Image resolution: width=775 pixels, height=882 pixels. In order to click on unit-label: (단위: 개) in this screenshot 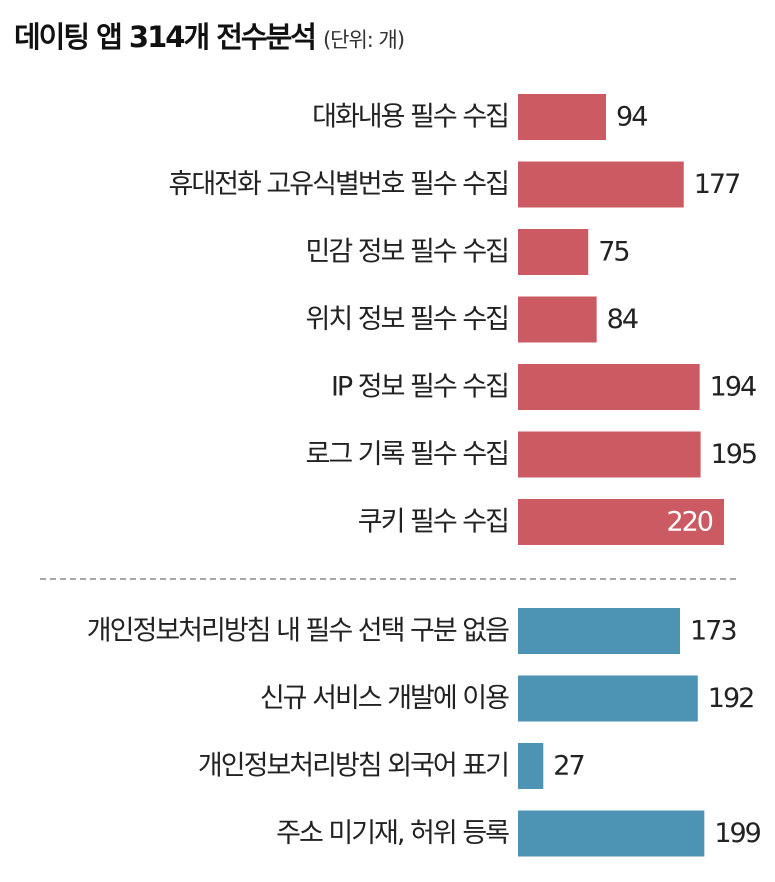, I will do `click(363, 40)`.